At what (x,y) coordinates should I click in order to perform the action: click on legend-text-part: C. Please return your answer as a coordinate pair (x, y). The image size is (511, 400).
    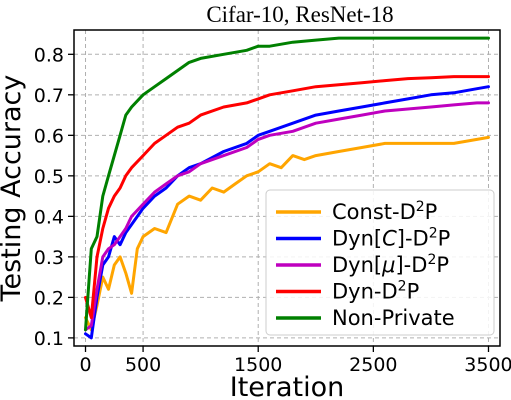
    Looking at the image, I should click on (389, 239).